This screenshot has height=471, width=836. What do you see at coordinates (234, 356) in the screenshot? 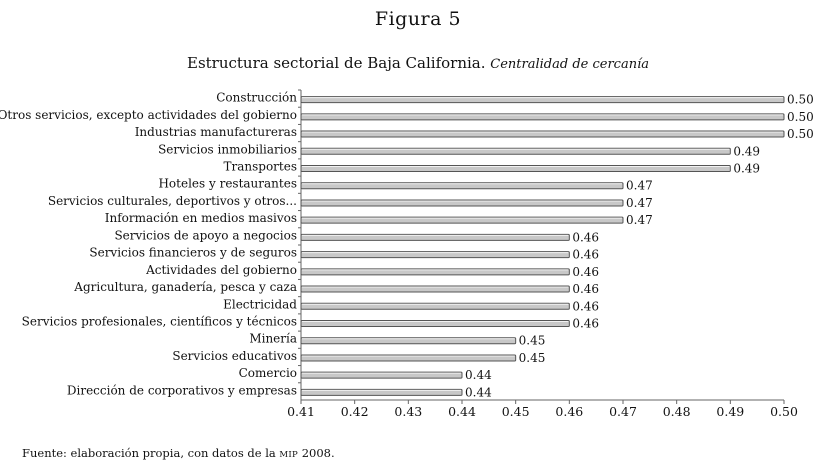
I see `category-label: Servicios educativos` at bounding box center [234, 356].